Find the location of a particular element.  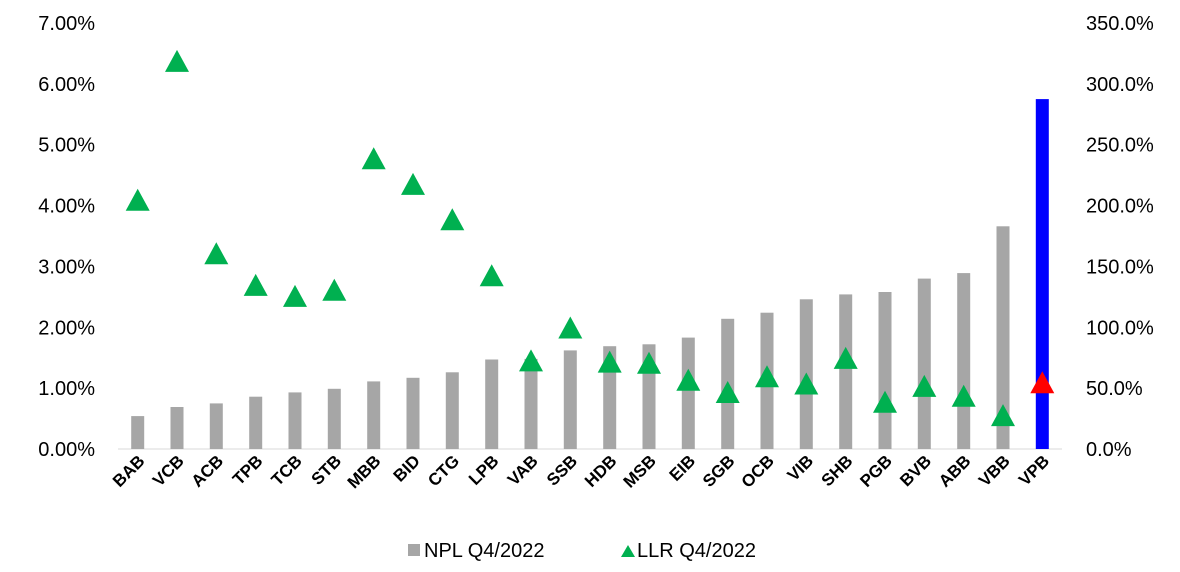

legend-label-npl: NPL Q4/2022 is located at coordinates (484, 551).